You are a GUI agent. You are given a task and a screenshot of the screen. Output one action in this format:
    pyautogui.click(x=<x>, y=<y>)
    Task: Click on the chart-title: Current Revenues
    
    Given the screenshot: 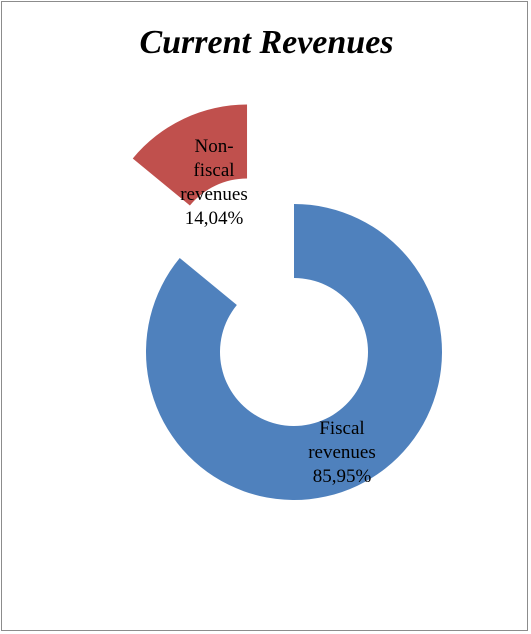 What is the action you would take?
    pyautogui.click(x=266, y=42)
    